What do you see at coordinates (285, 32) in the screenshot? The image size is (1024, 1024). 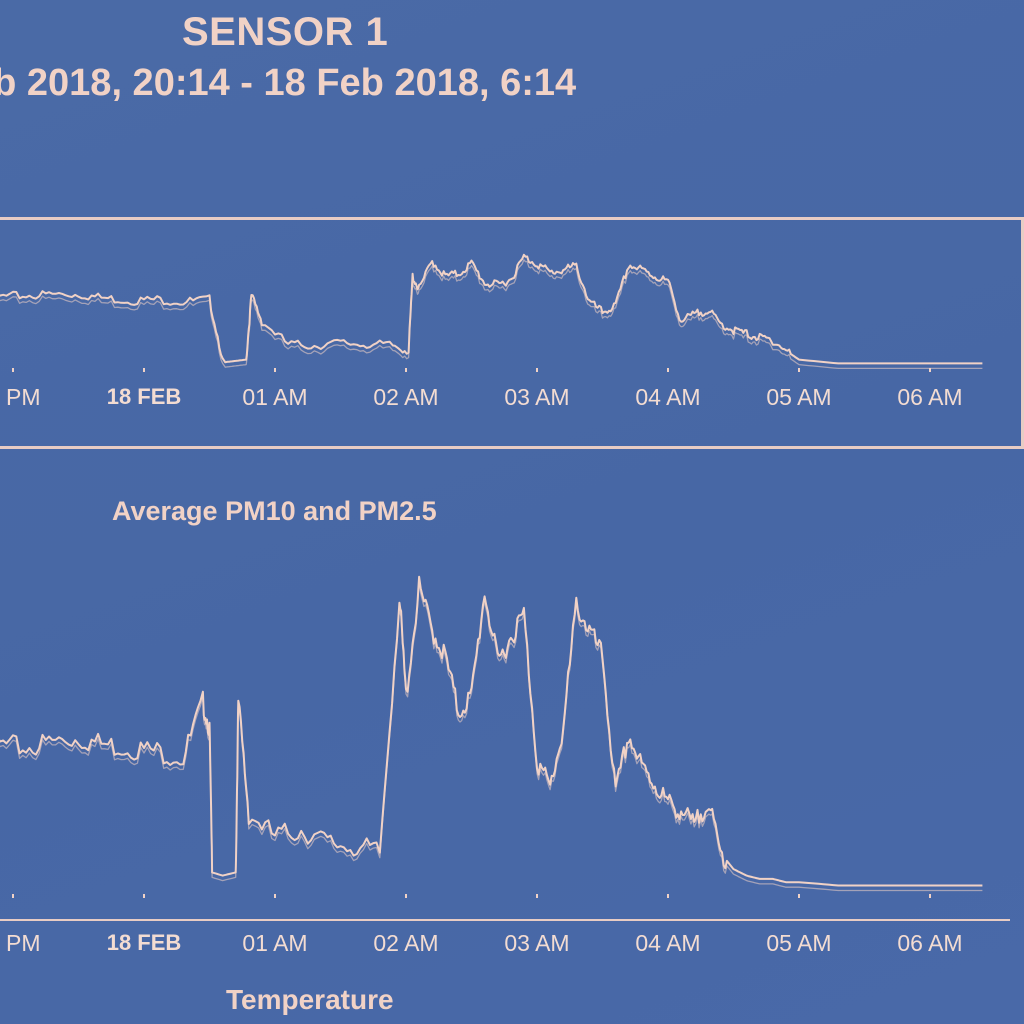 I see `page-title: SENSOR 1` at bounding box center [285, 32].